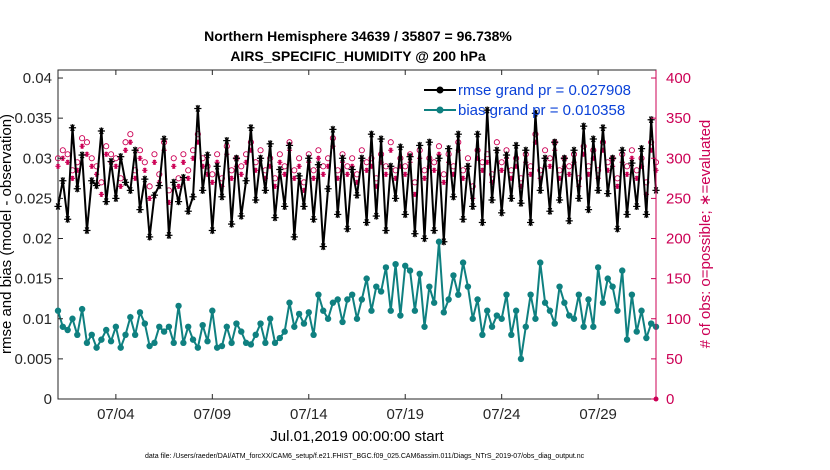 The width and height of the screenshot is (830, 470). I want to click on y-left-tick-label: 0.03, so click(37, 158).